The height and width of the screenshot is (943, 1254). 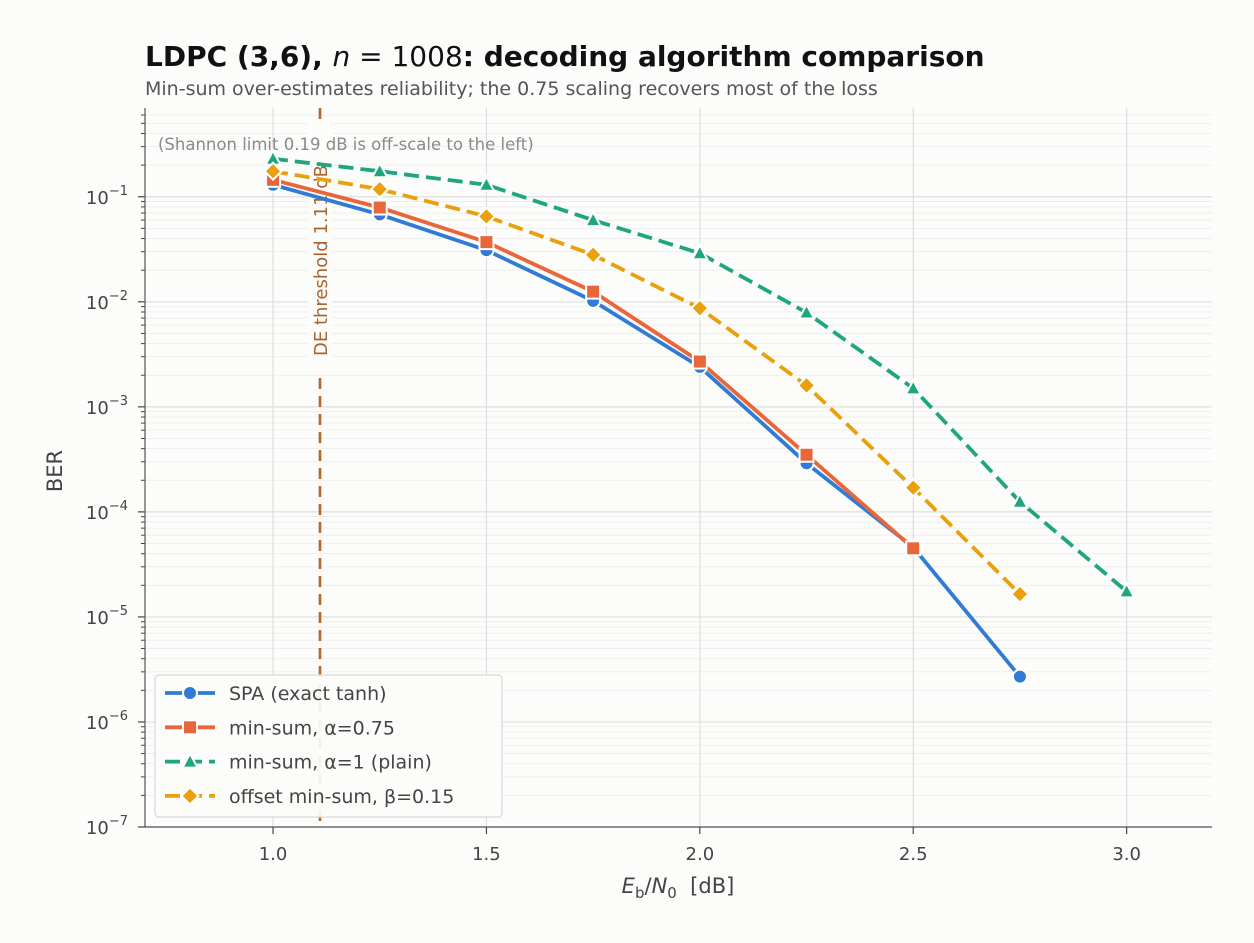 I want to click on x-tick-label: 2.0, so click(x=700, y=854).